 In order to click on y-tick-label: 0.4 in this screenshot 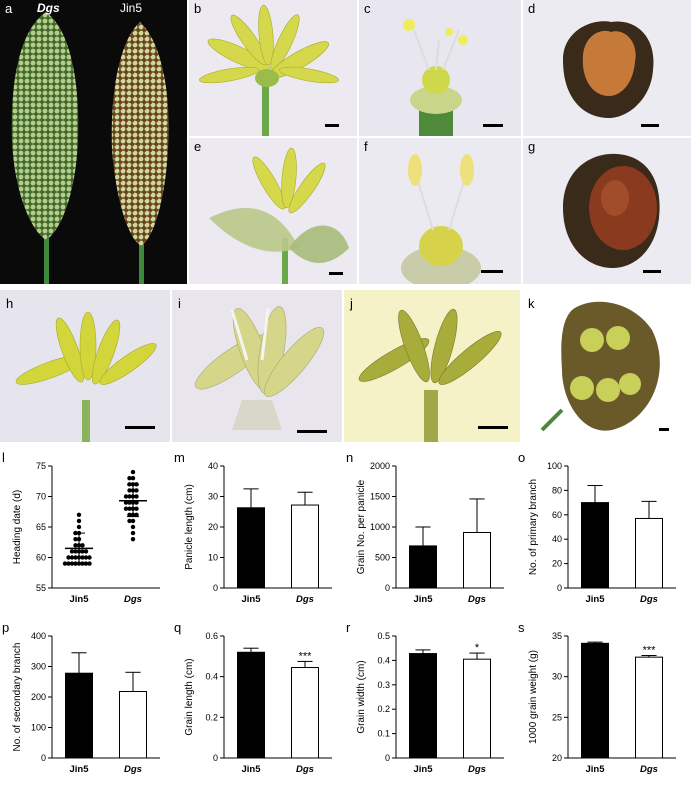, I will do `click(383, 660)`.